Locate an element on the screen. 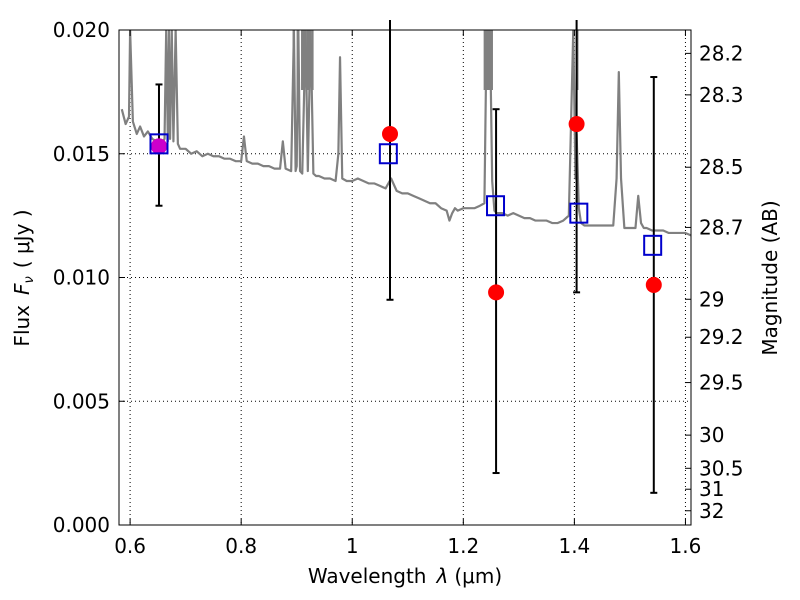 The width and height of the screenshot is (800, 600). y-axis-ticks: 0.000 0.005 0.010 0.015 0.020 is located at coordinates (89, 277).